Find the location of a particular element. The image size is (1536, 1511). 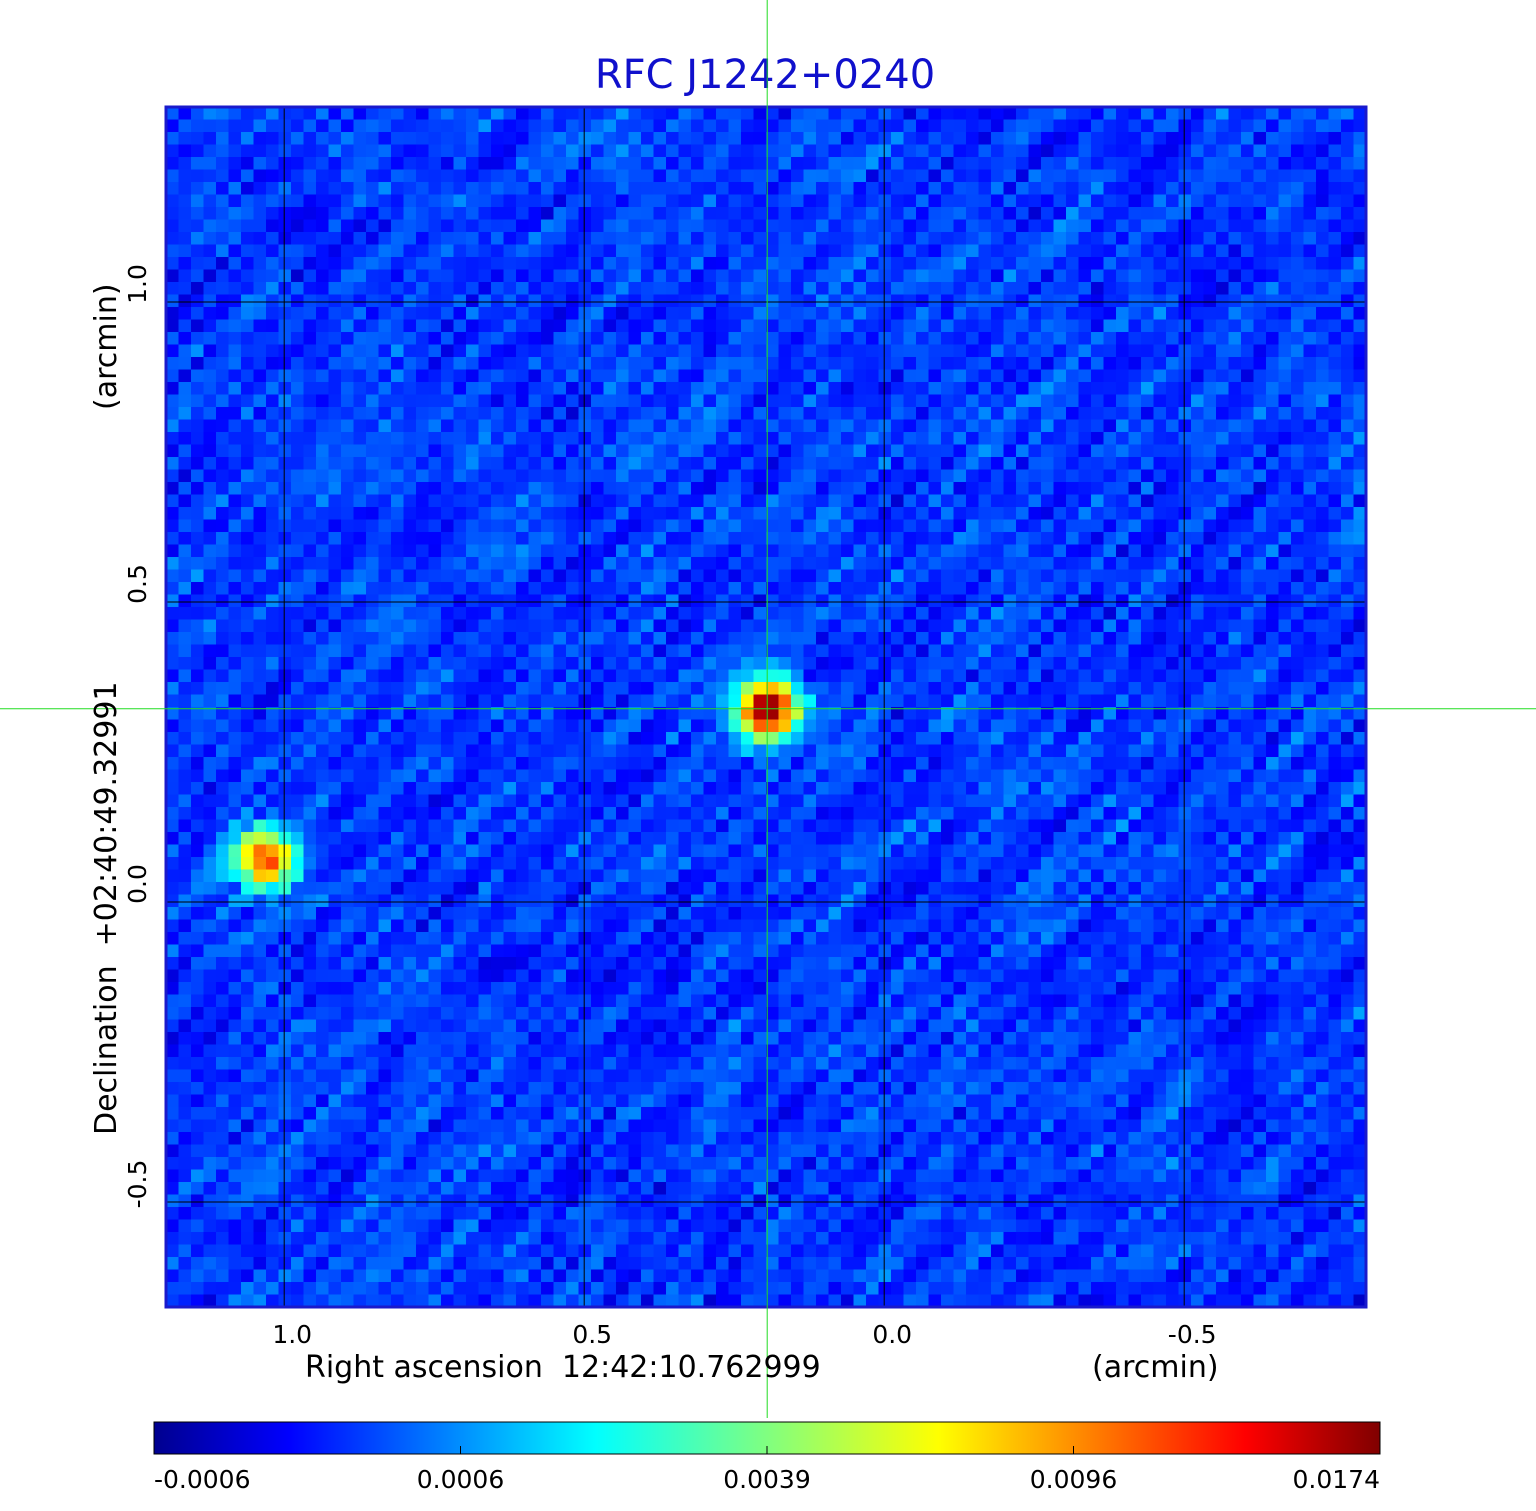

x-axis-label: Right ascension 12:42:10.762999 is located at coordinates (563, 1367).